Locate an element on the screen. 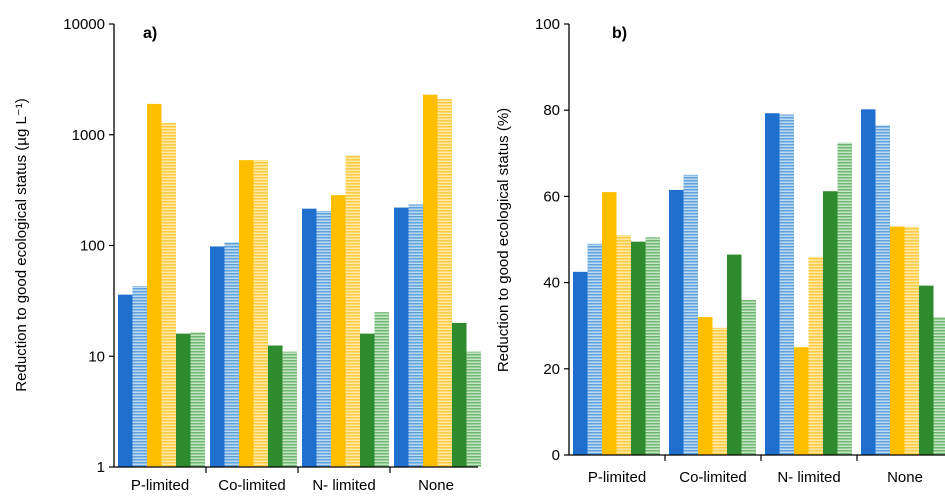 The height and width of the screenshot is (496, 945). y-ticks-a: 1 10 100 1000 10000 is located at coordinates (88, 246).